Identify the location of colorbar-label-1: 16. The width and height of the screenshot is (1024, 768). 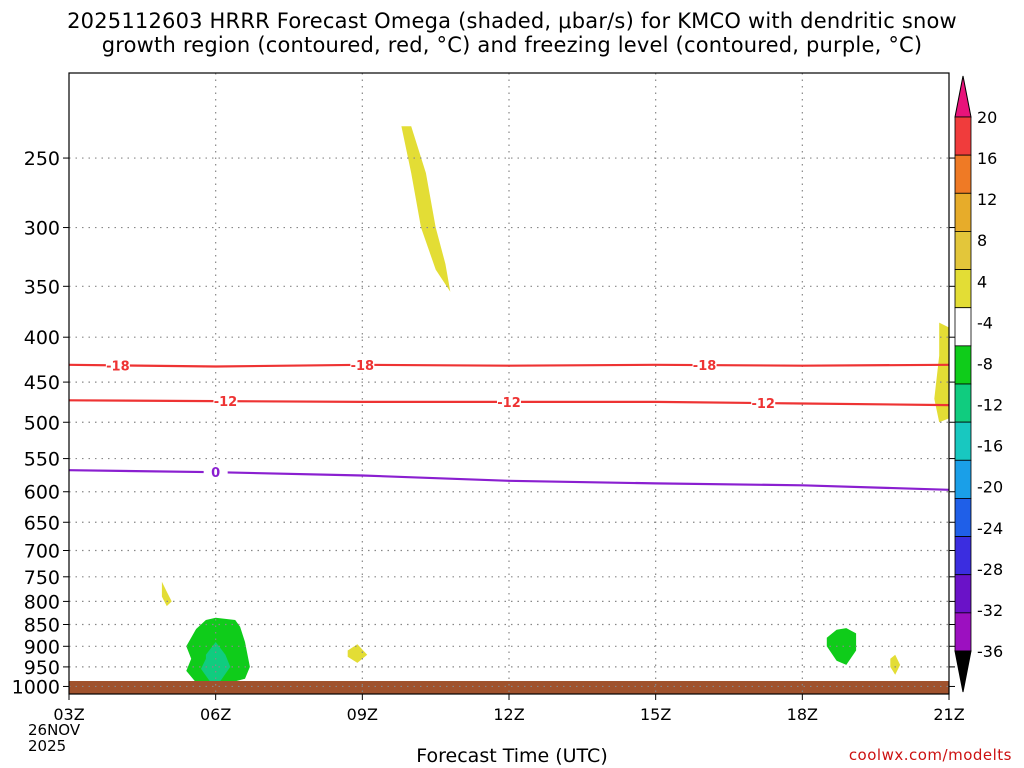
(987, 158).